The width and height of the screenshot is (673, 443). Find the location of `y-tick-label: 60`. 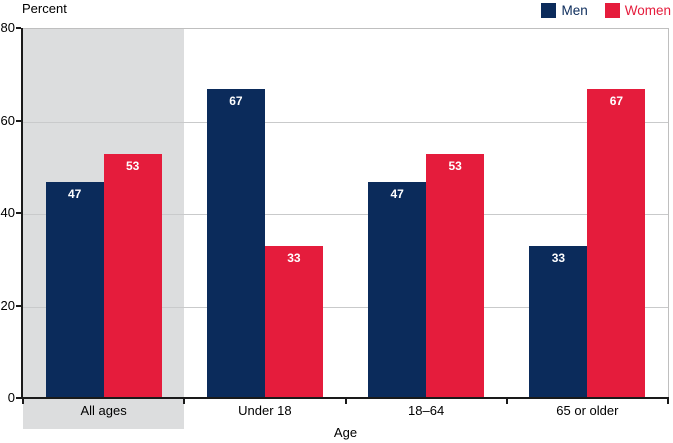

y-tick-label: 60 is located at coordinates (7, 120).